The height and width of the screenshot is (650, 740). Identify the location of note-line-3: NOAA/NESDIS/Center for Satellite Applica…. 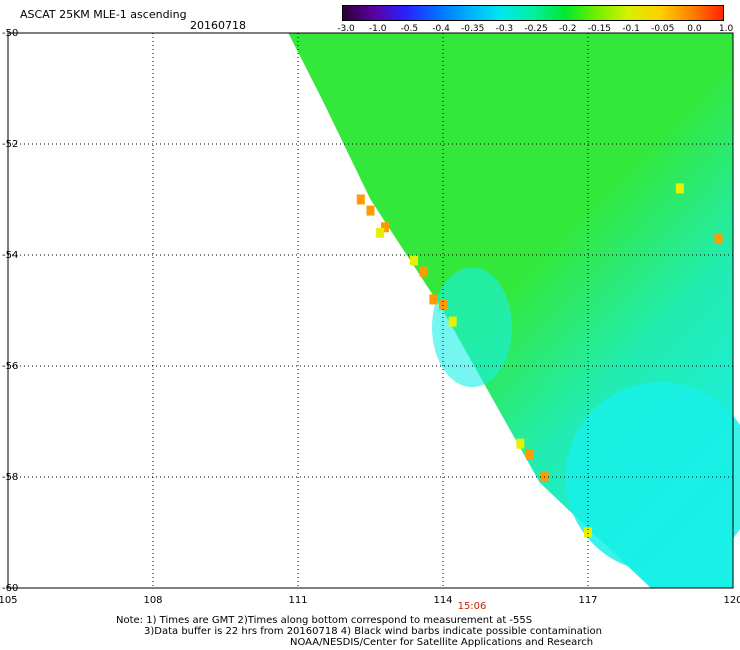
(442, 642).